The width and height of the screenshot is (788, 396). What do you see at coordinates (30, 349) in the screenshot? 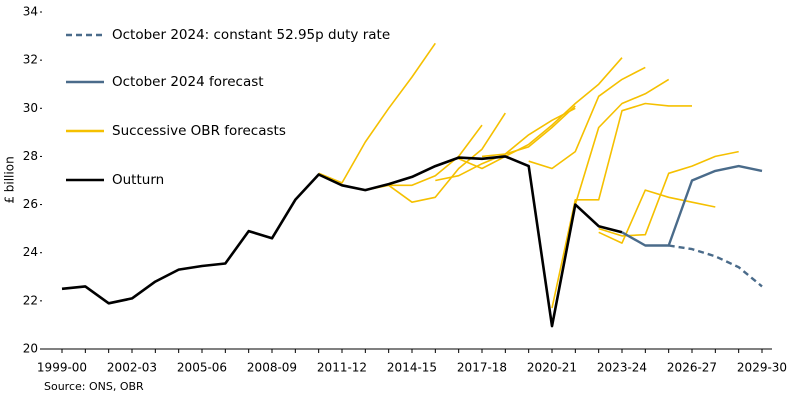
I see `y-tick-label: 20` at bounding box center [30, 349].